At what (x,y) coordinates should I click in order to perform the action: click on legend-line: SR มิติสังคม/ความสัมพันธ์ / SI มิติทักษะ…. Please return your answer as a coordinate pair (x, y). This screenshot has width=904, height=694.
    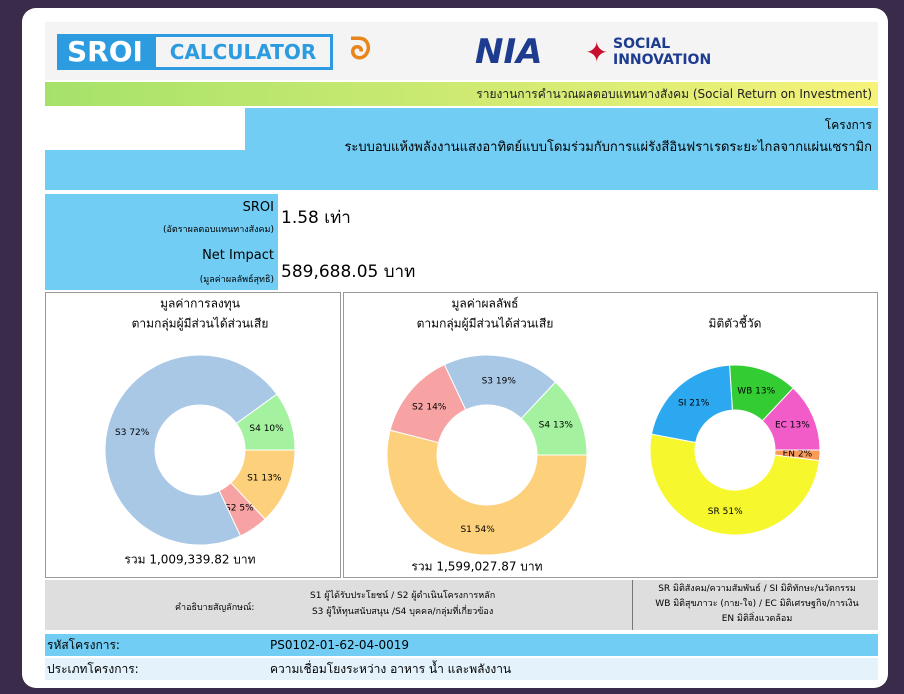
    Looking at the image, I should click on (757, 589).